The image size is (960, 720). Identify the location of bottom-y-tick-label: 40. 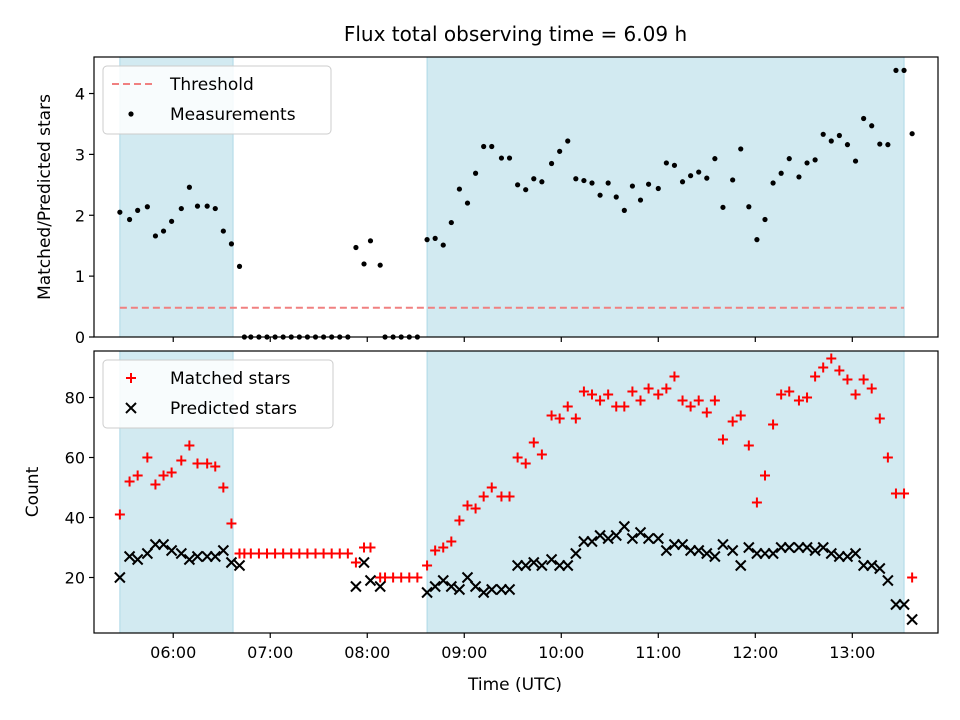
(75, 518).